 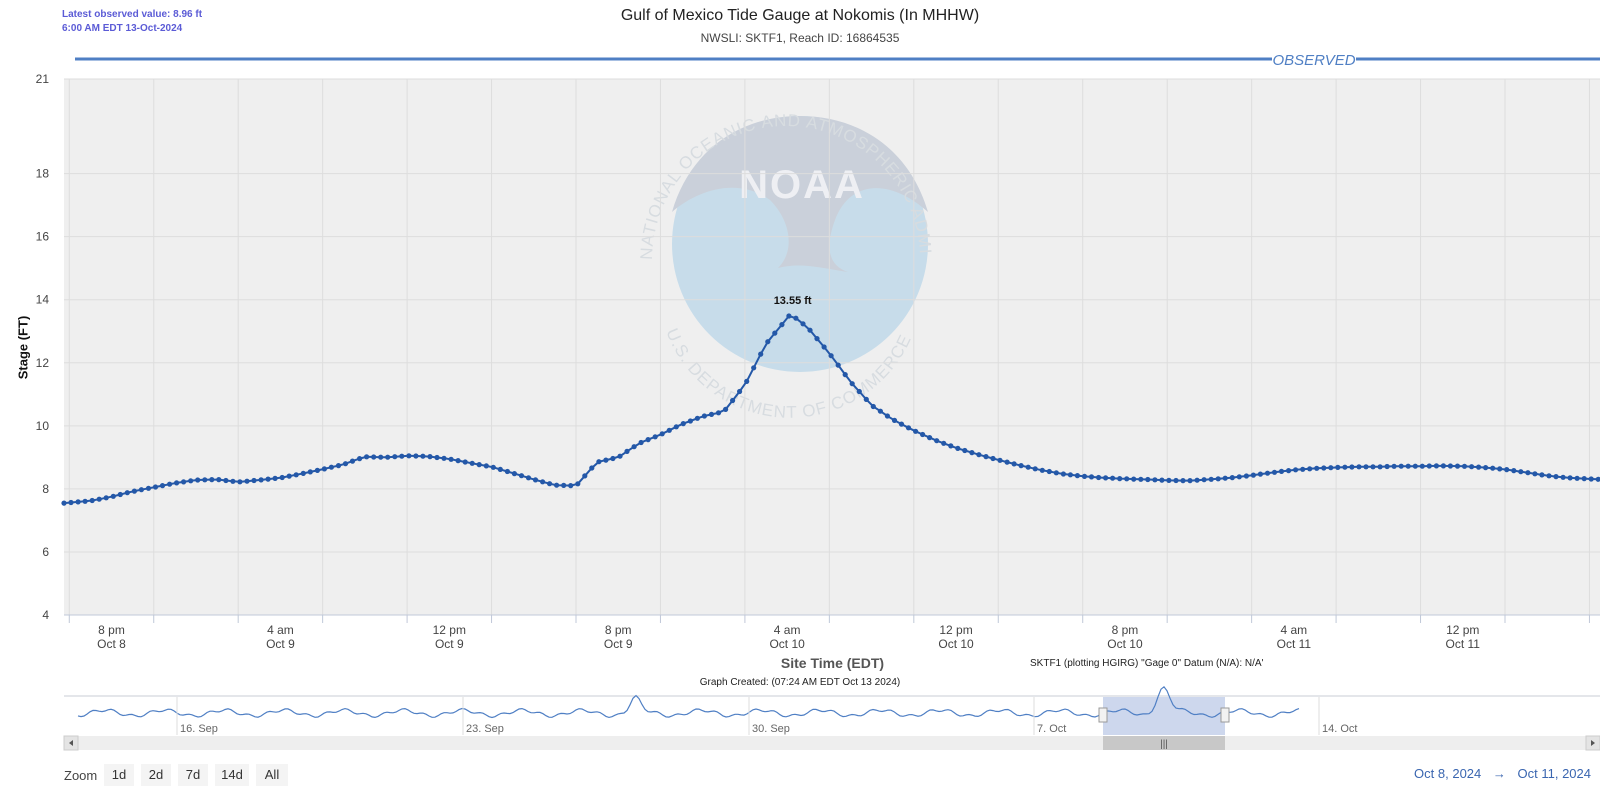 What do you see at coordinates (618, 644) in the screenshot?
I see `x-tick-label: Oct 9` at bounding box center [618, 644].